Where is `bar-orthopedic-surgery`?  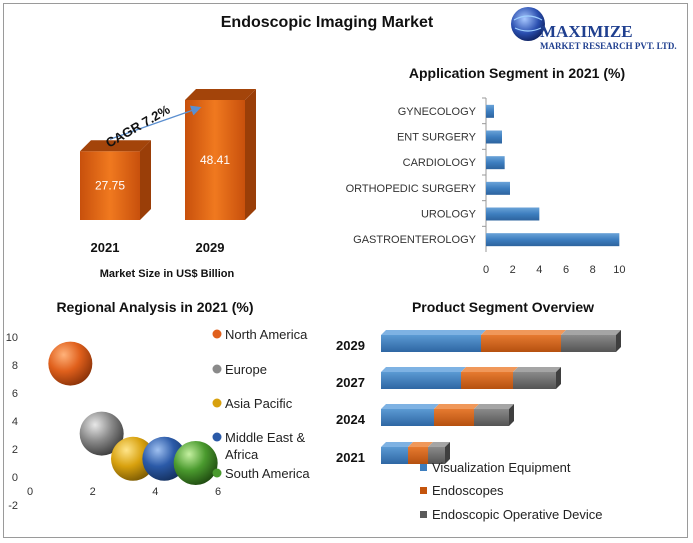 bar-orthopedic-surgery is located at coordinates (498, 188).